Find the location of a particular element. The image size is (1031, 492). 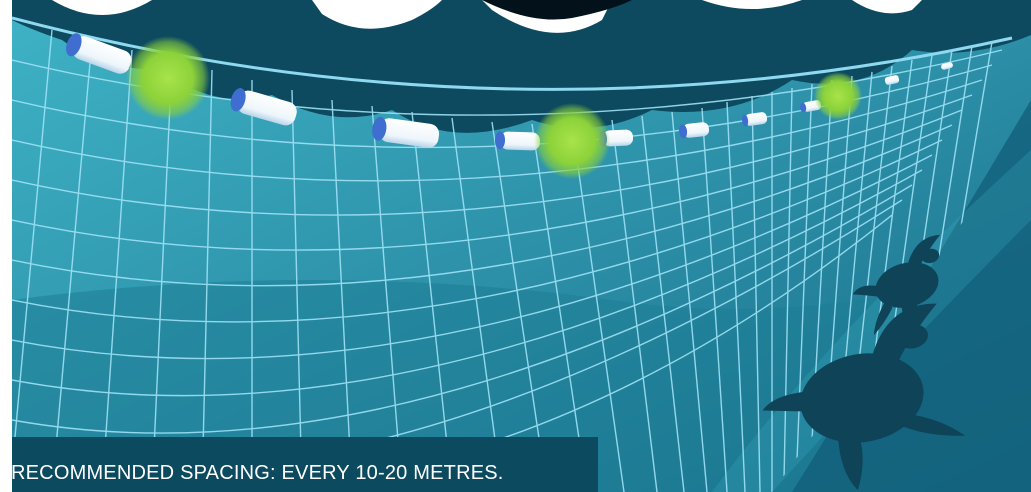

caption-bar is located at coordinates (305, 464).